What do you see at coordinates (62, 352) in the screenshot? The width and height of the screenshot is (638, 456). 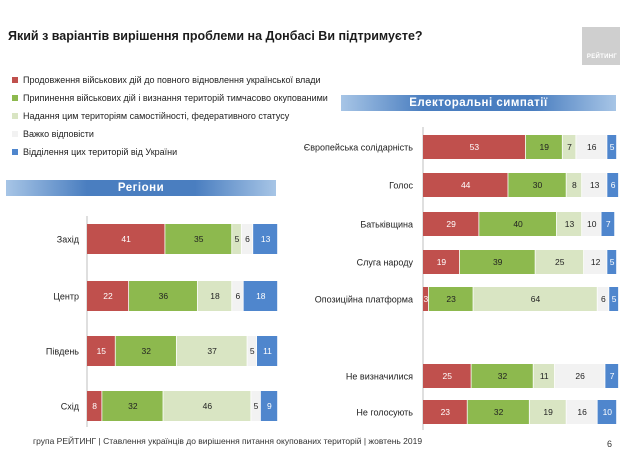 I see `regions-category-label: Південь` at bounding box center [62, 352].